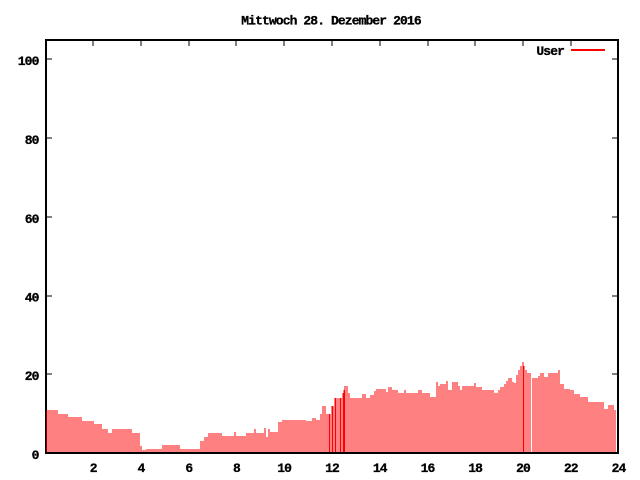 The height and width of the screenshot is (480, 640). What do you see at coordinates (189, 468) in the screenshot?
I see `svg-text: 6` at bounding box center [189, 468].